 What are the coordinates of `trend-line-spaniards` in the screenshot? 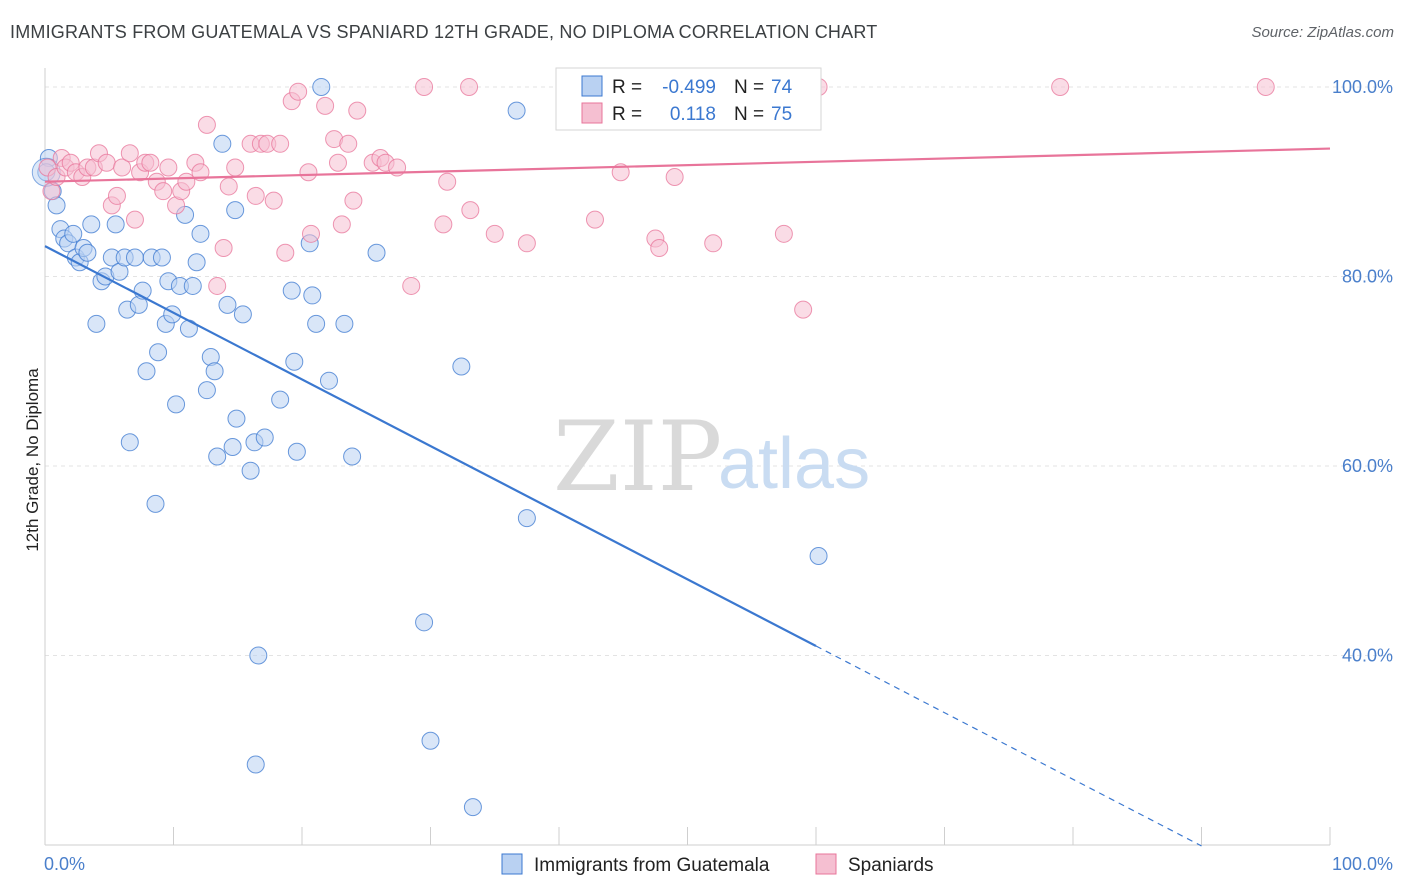 It's located at (687, 165).